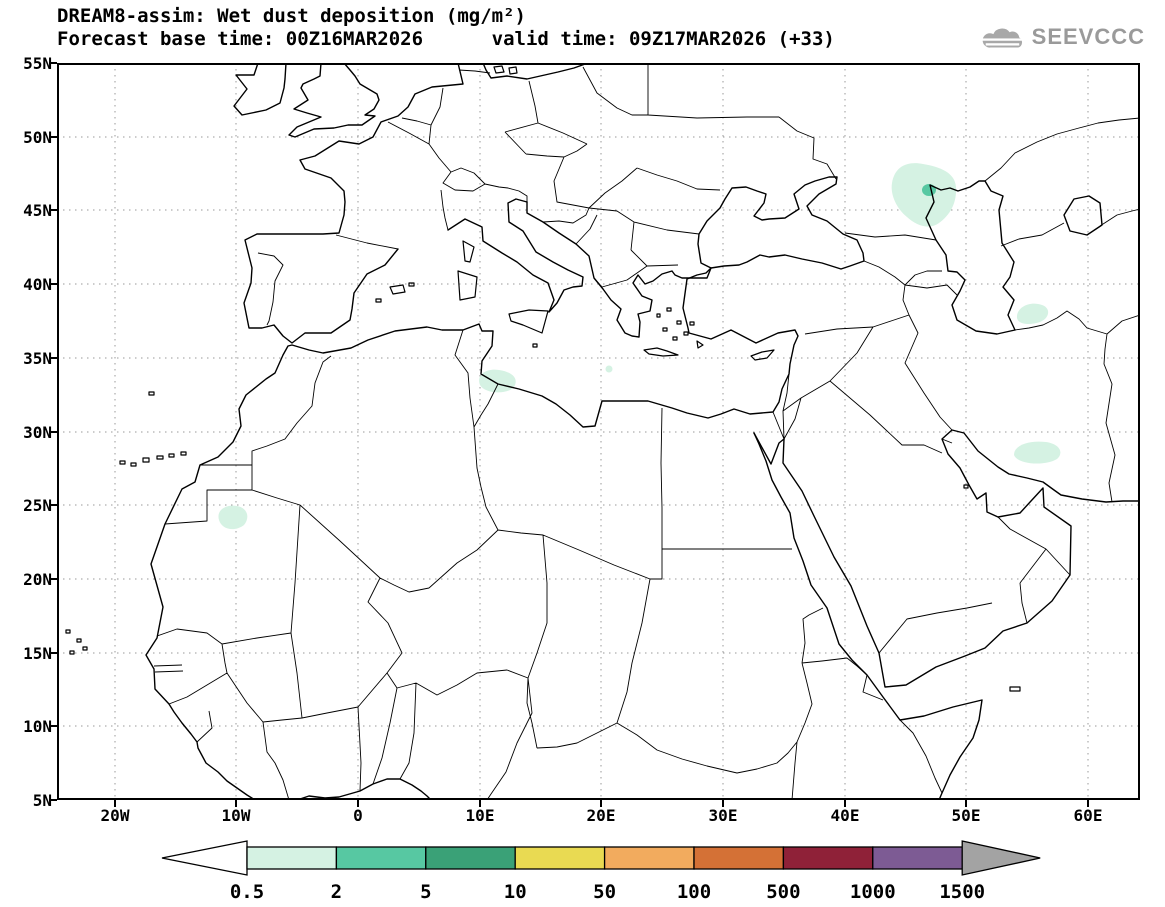 This screenshot has height=907, width=1165. I want to click on colorbar-value-label: 50, so click(604, 892).